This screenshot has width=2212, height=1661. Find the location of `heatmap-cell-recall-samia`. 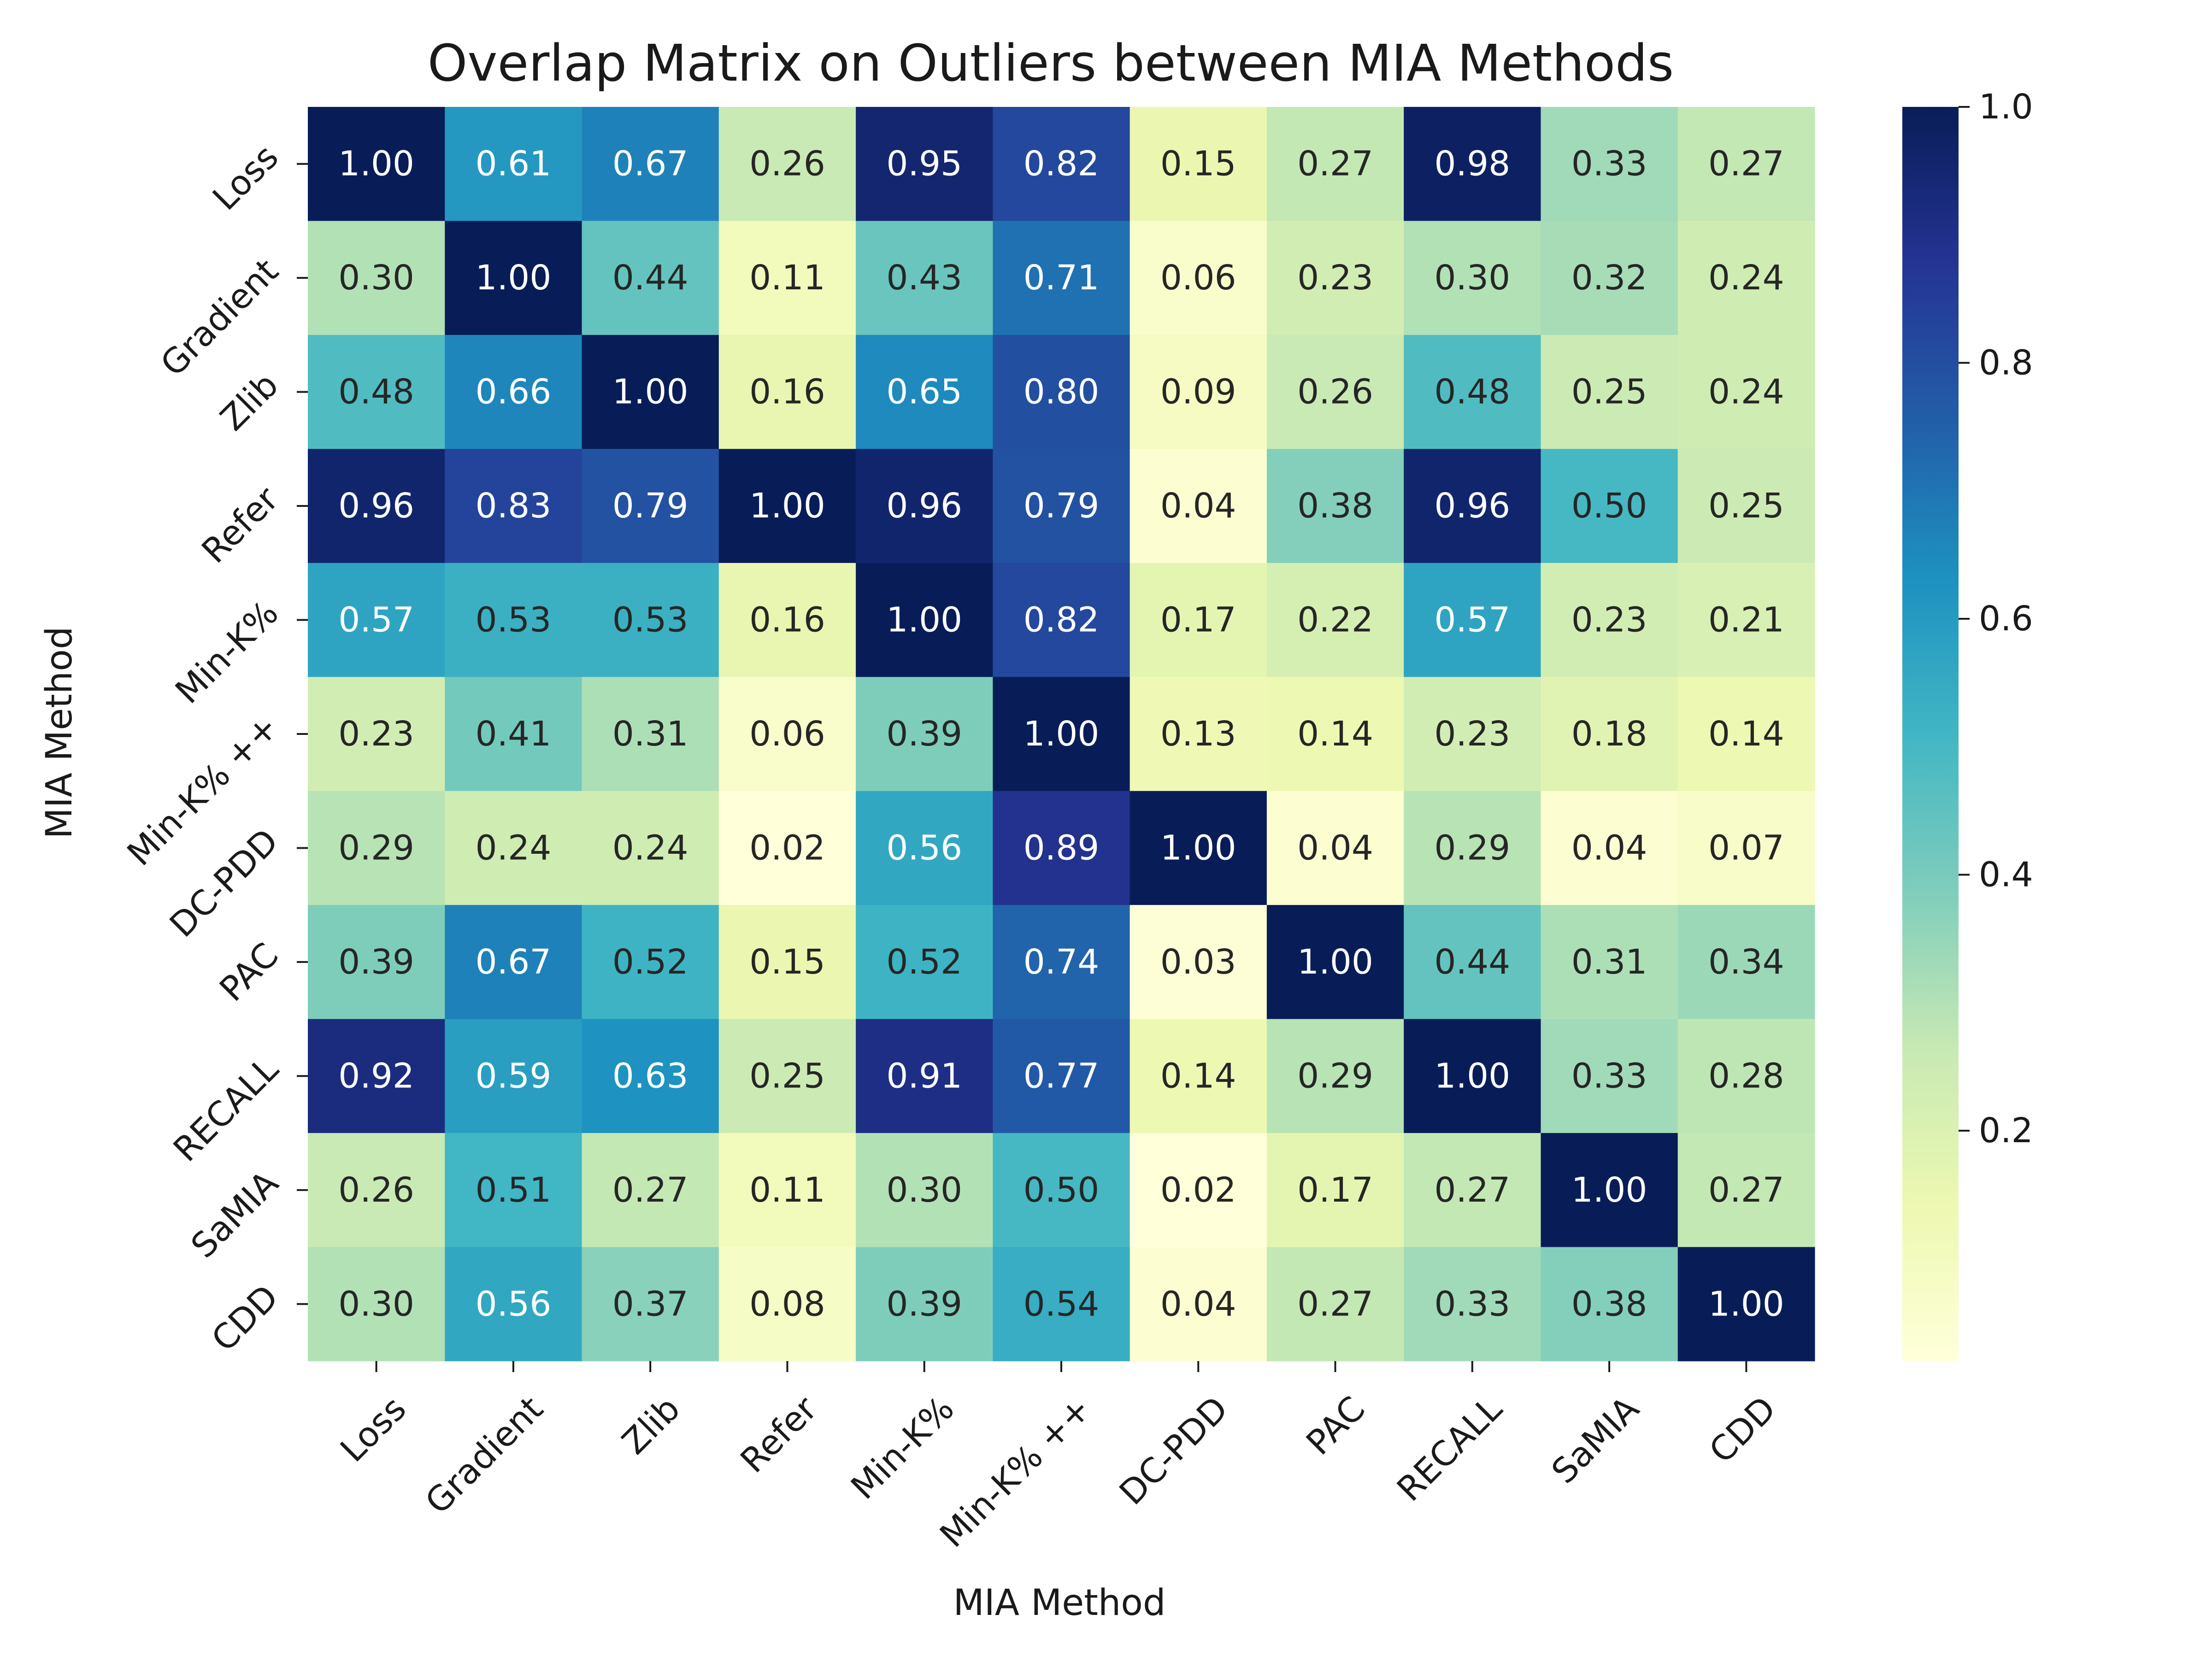

heatmap-cell-recall-samia is located at coordinates (1609, 1076).